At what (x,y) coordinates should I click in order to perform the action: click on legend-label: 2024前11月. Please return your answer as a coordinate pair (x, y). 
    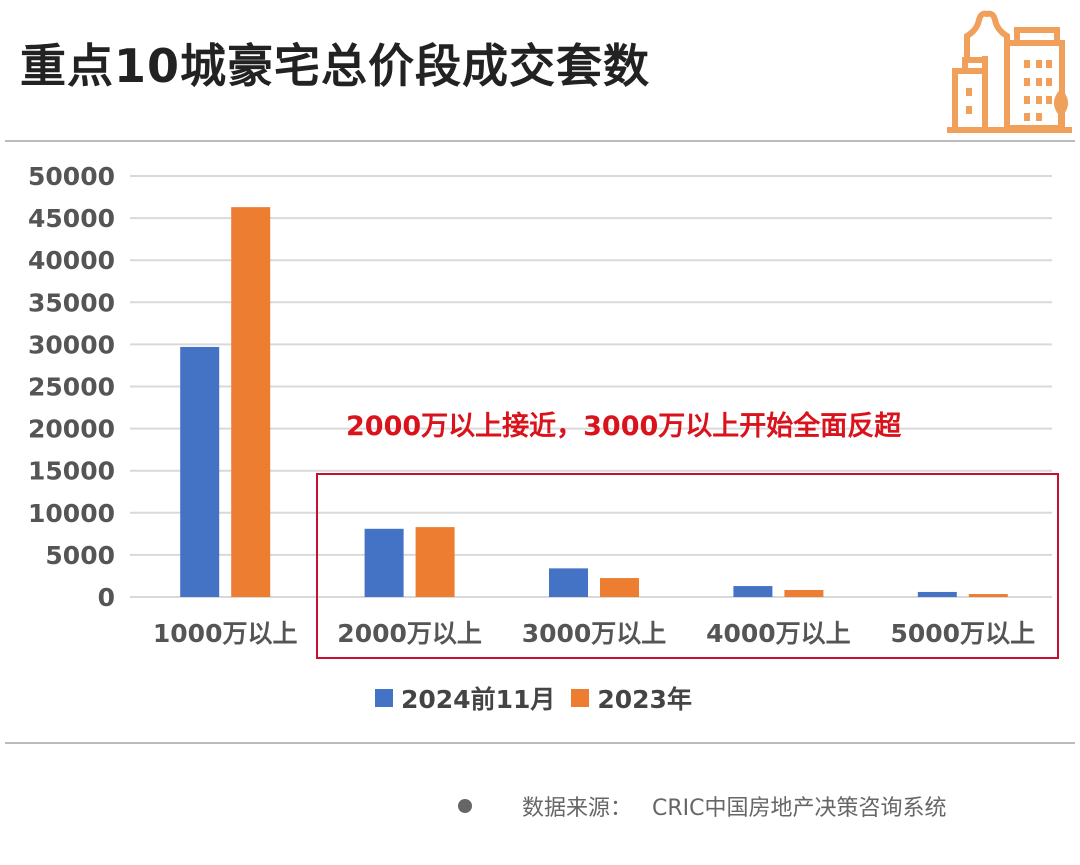
    Looking at the image, I should click on (478, 699).